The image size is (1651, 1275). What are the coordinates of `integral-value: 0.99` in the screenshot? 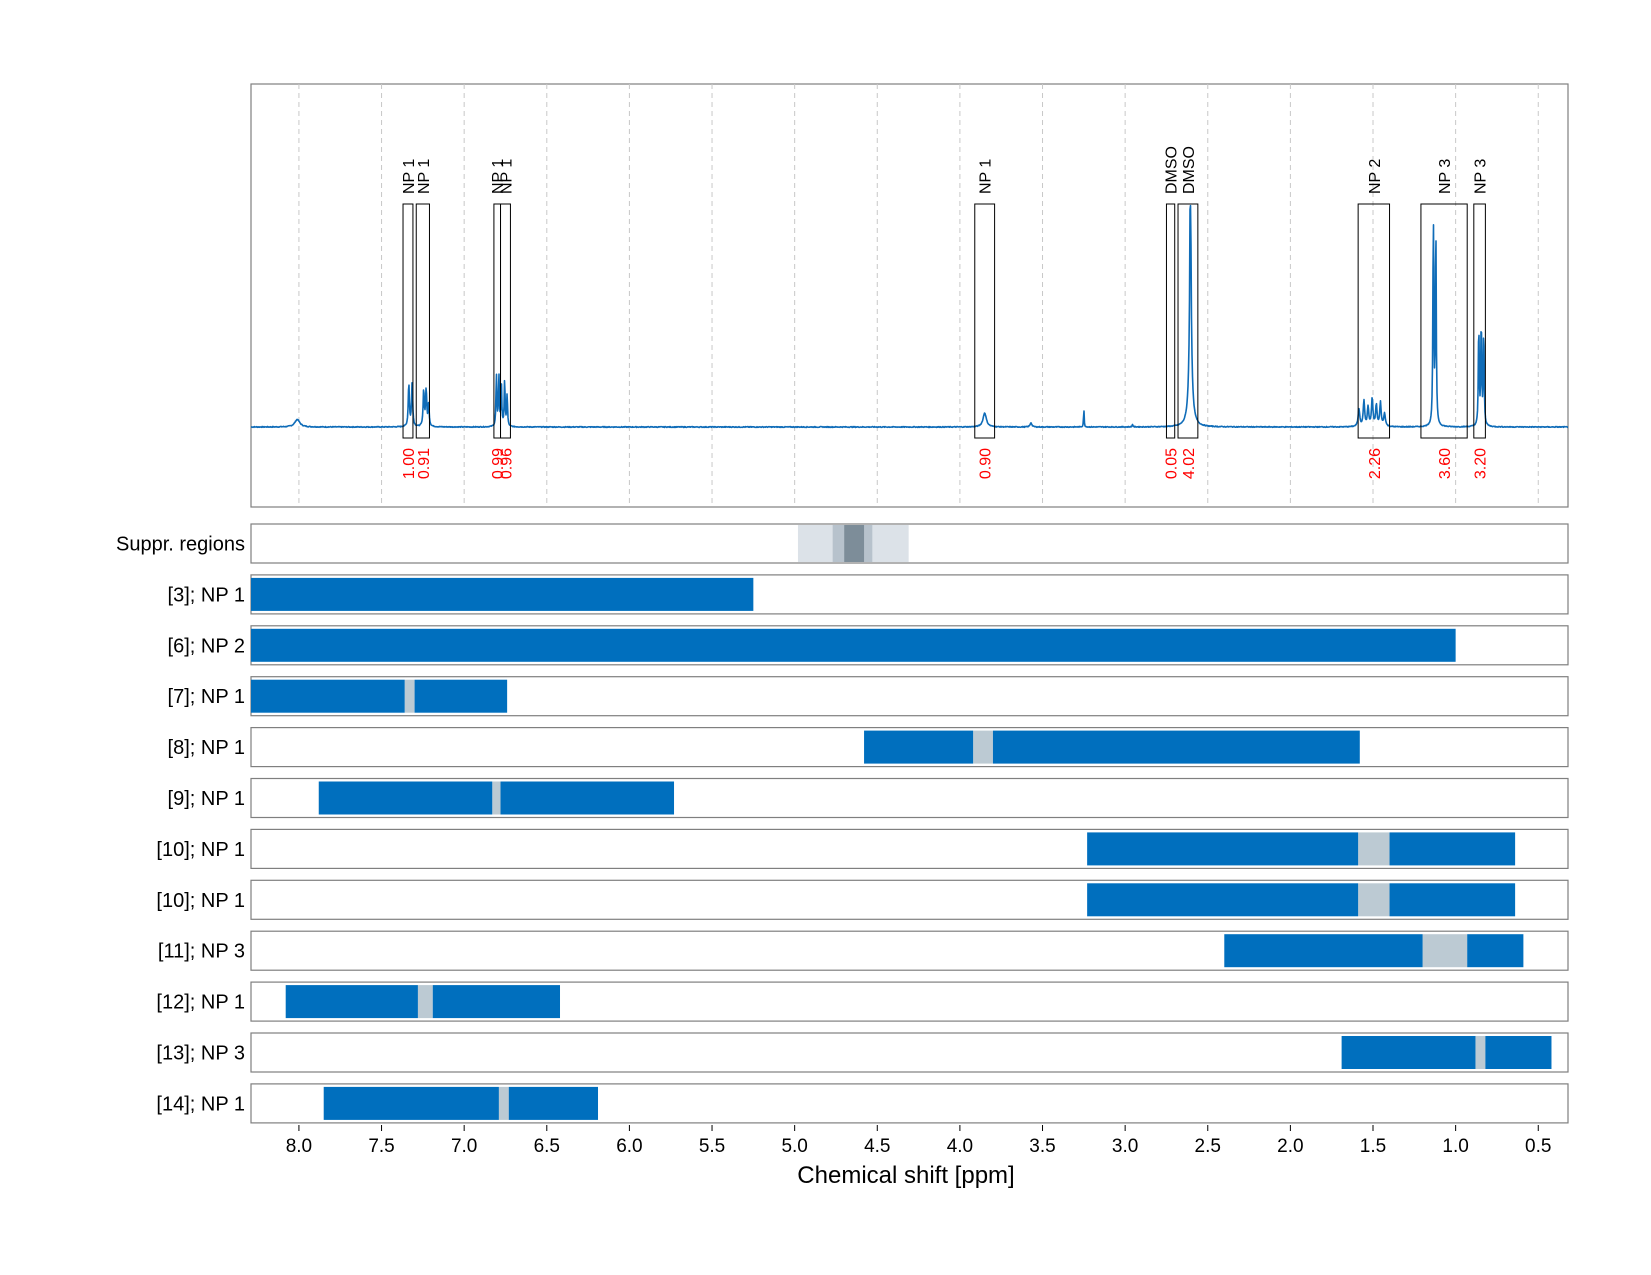 It's located at (498, 463).